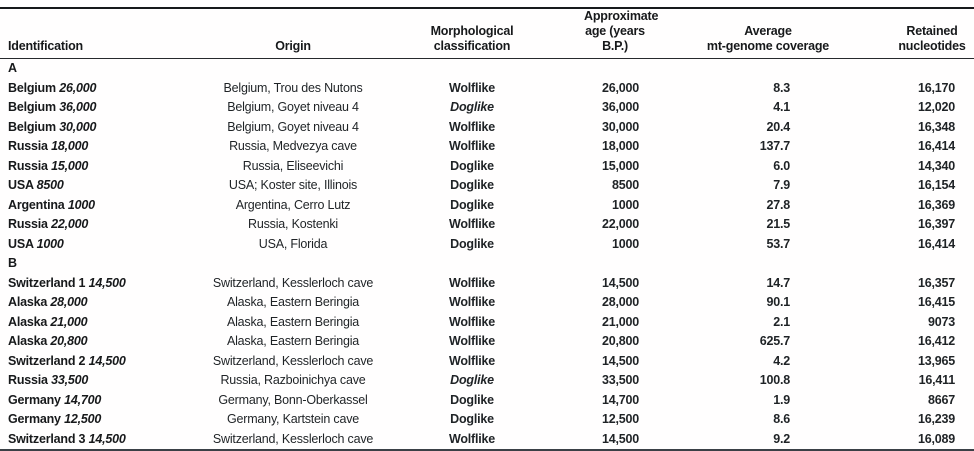 This screenshot has width=974, height=451. I want to click on identification-name: Switzerland 3, so click(47, 438).